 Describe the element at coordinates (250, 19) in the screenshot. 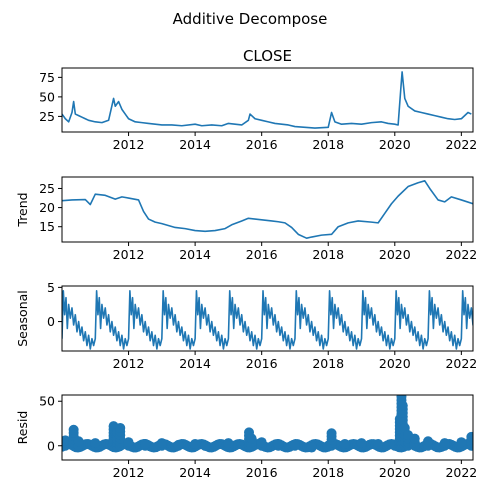

I see `figure-title: Additive Decompose` at that location.